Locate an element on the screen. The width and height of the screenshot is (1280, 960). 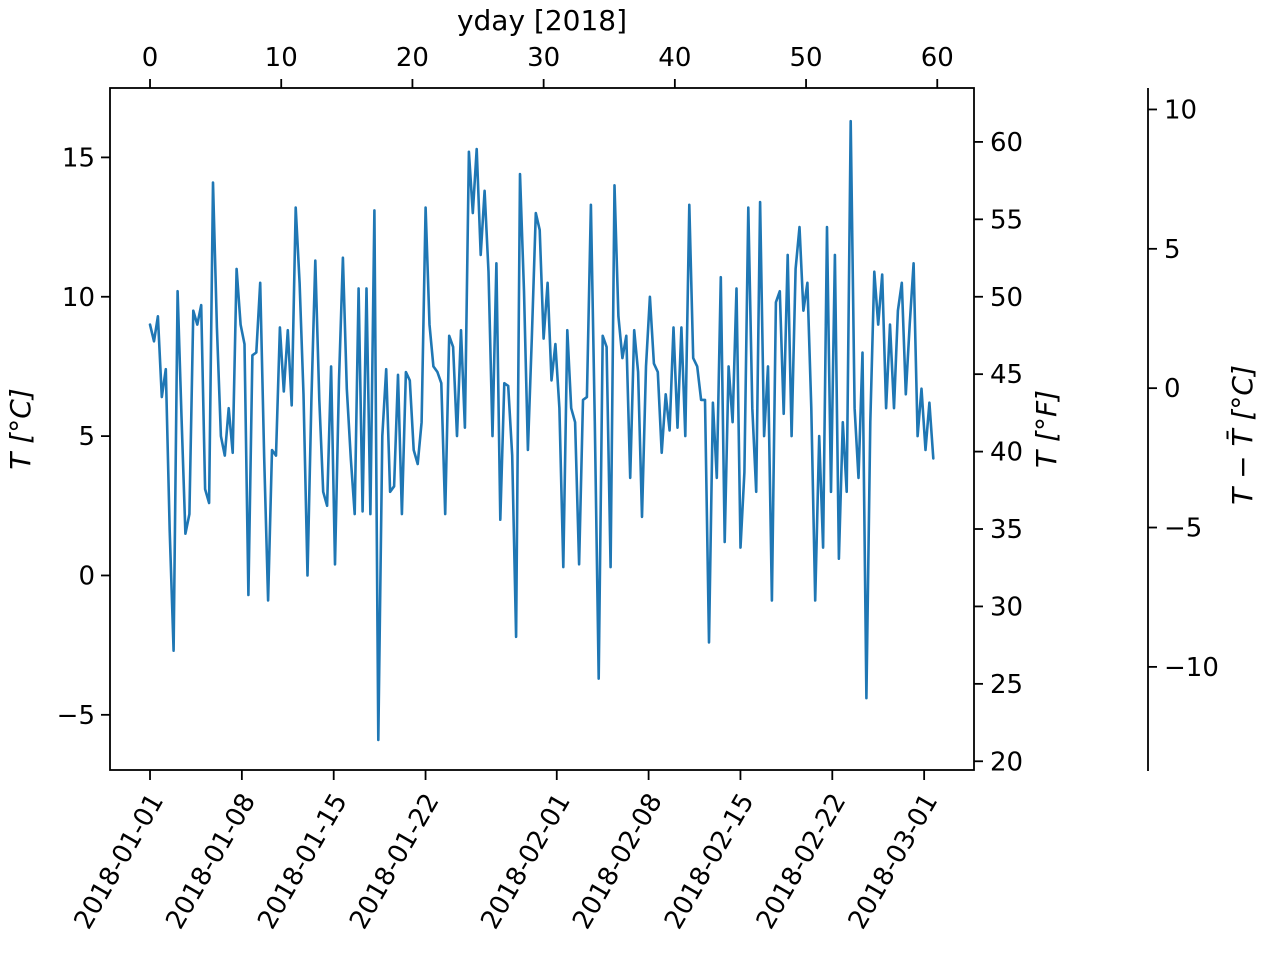
date-tick-label: 2018-01-01 is located at coordinates (120, 862).